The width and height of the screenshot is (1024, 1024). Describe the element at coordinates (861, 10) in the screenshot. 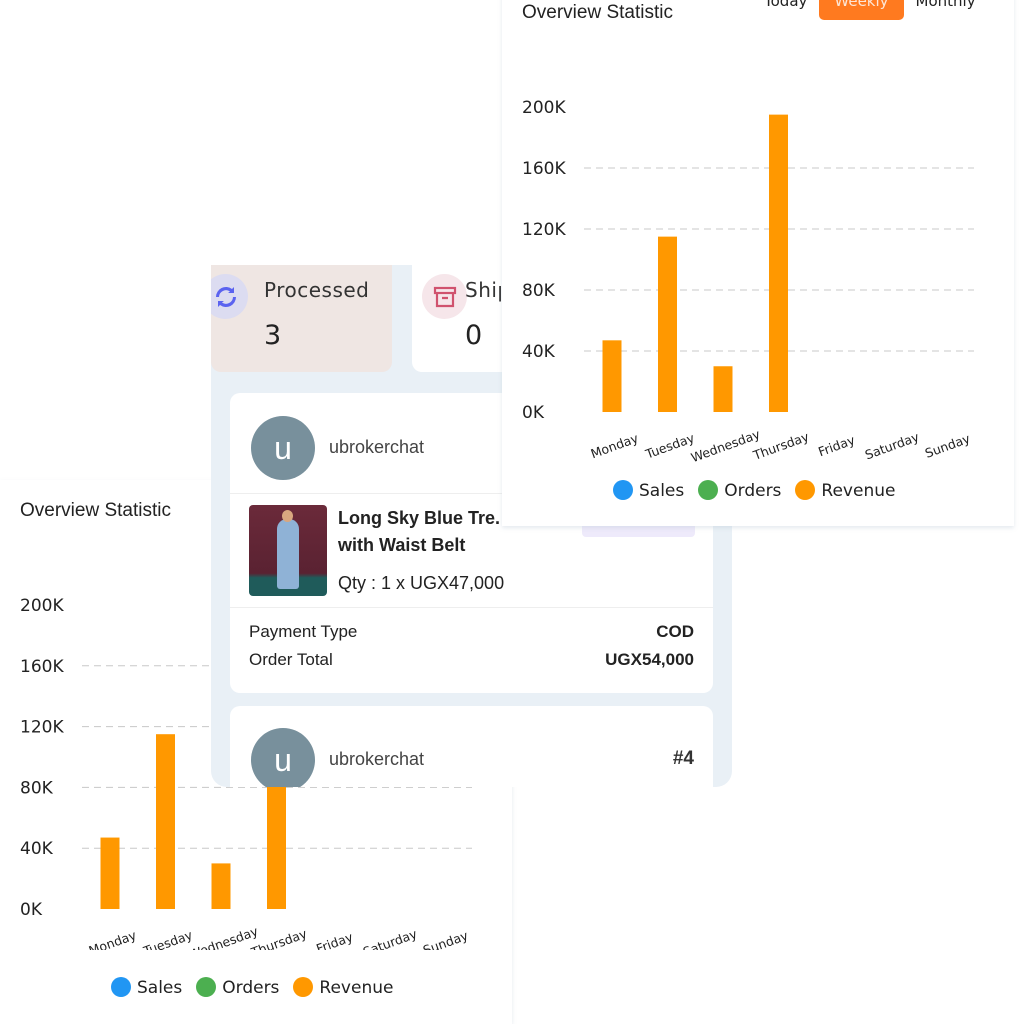

I see `tab-weekly: Weekly` at that location.